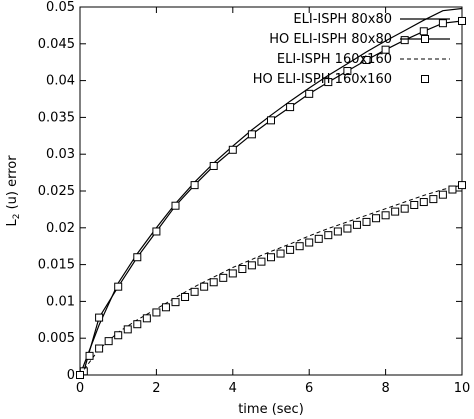  Describe the element at coordinates (60, 7) in the screenshot. I see `y-tick-label: 0.05` at that location.